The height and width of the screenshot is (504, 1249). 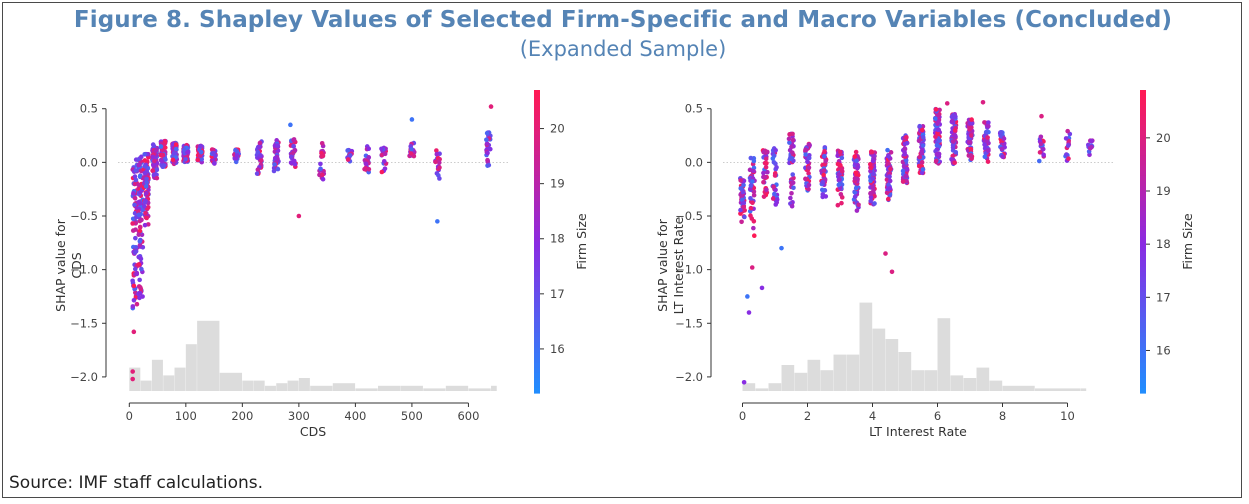 What do you see at coordinates (355, 416) in the screenshot?
I see `x-tick-label: 400` at bounding box center [355, 416].